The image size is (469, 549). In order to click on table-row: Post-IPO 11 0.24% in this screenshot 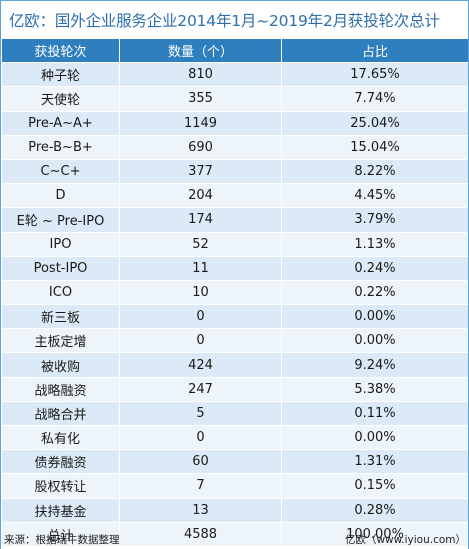, I will do `click(235, 268)`.